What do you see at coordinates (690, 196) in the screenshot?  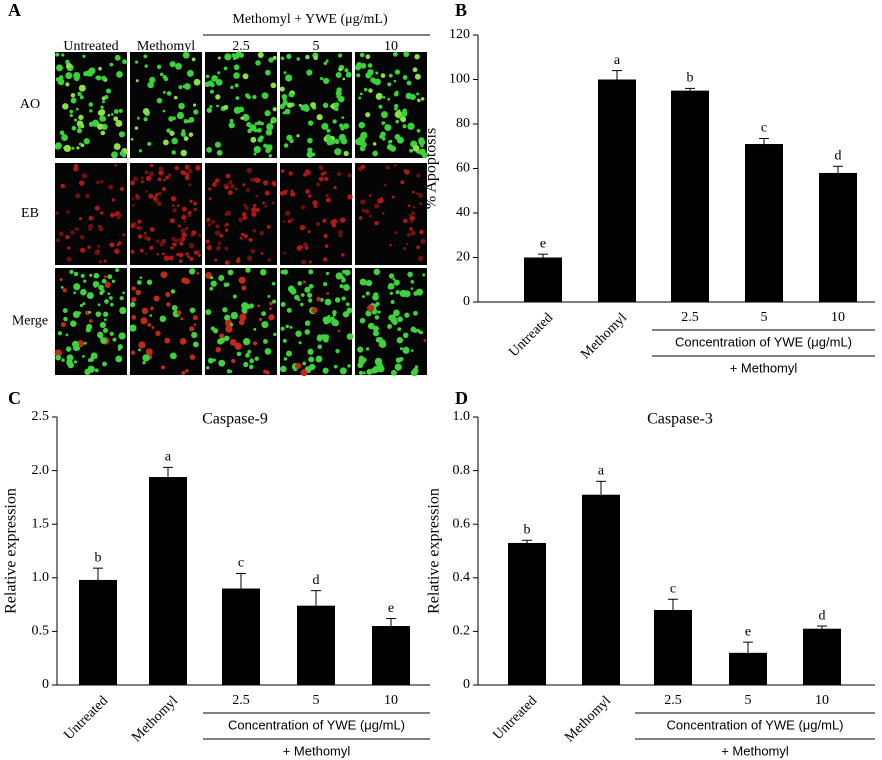 I see `bar` at bounding box center [690, 196].